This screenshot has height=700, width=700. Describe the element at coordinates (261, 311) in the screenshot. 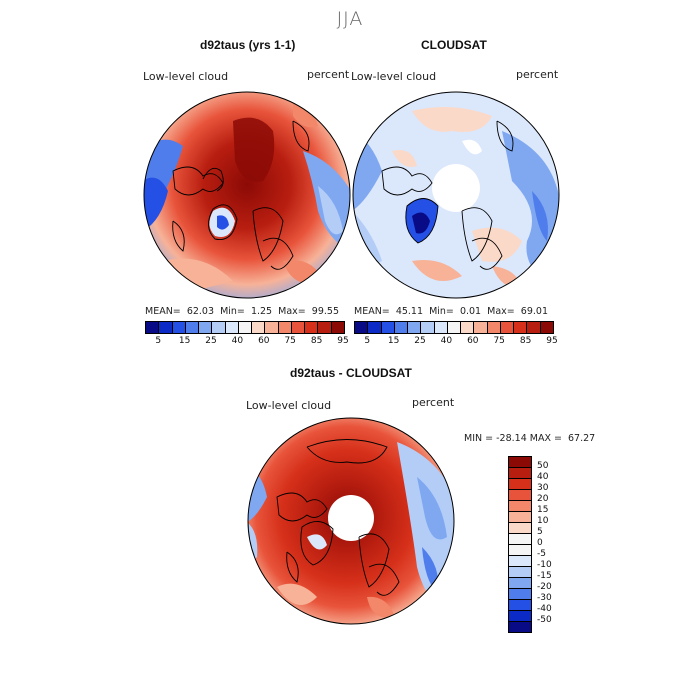

I see `stat-min: 1.25` at that location.